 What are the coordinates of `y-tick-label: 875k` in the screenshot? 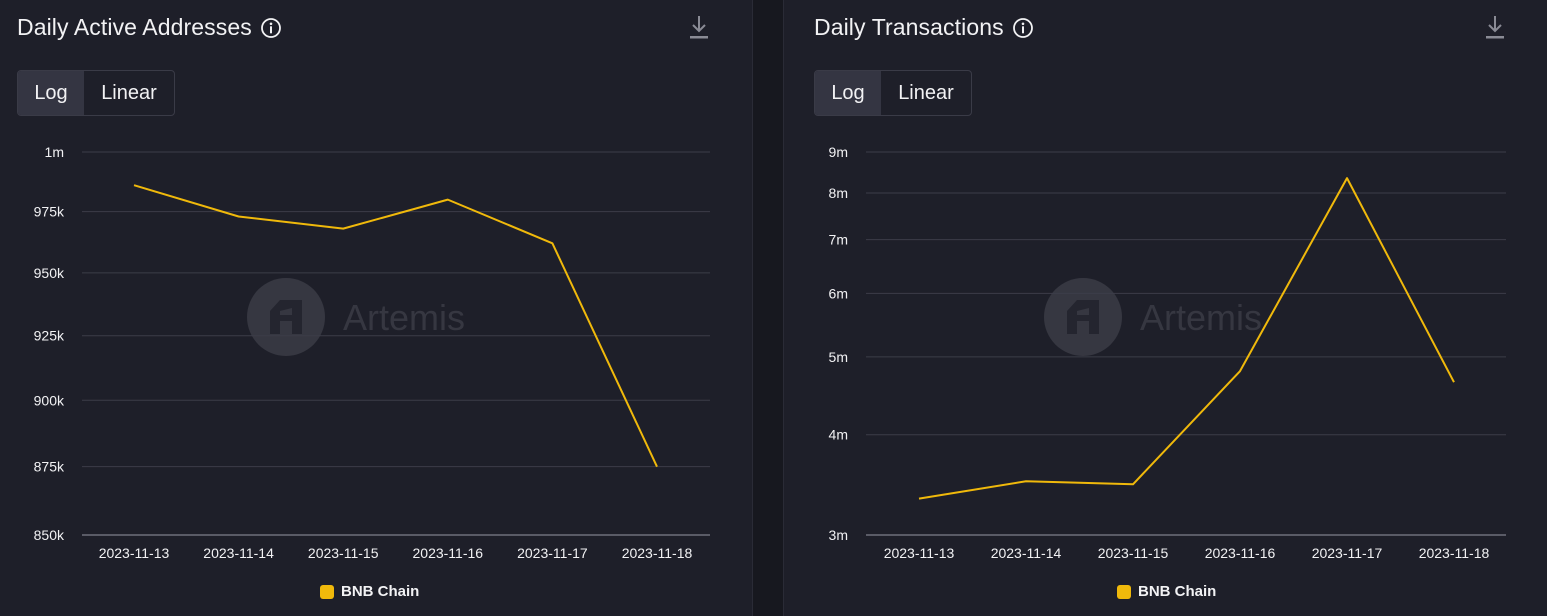 It's located at (49, 467).